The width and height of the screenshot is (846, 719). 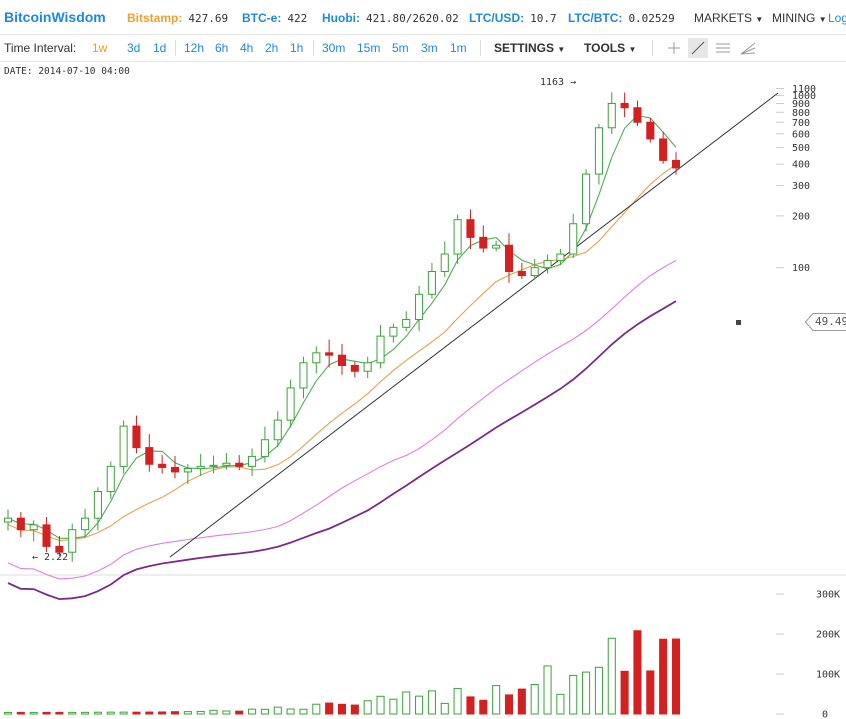 What do you see at coordinates (458, 48) in the screenshot?
I see `interval-1m: 1m` at bounding box center [458, 48].